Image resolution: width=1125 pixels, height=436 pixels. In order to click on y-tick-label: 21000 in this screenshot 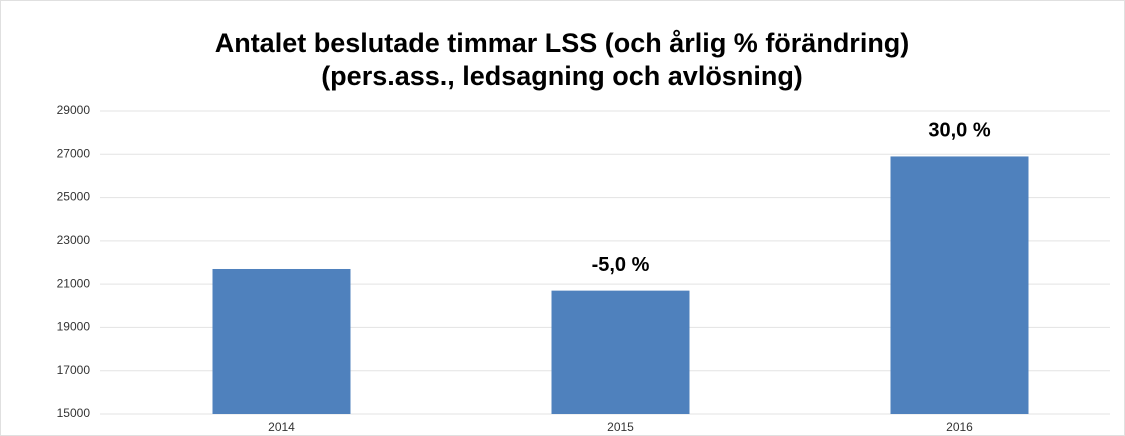, I will do `click(74, 283)`.